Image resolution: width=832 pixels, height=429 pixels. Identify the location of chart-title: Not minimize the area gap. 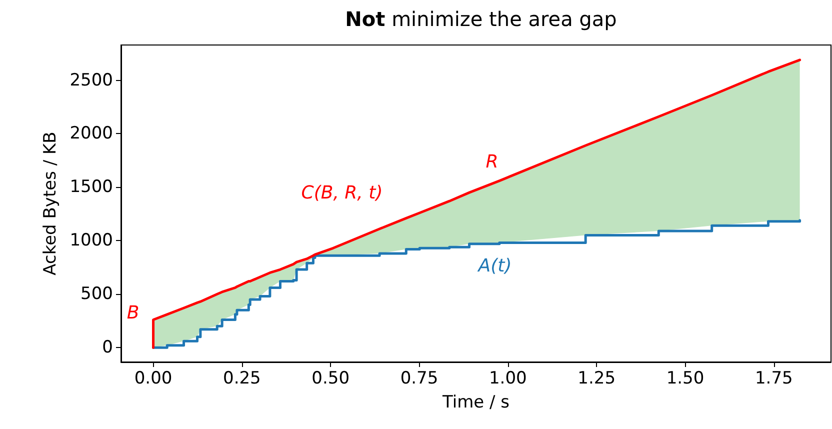
(481, 19).